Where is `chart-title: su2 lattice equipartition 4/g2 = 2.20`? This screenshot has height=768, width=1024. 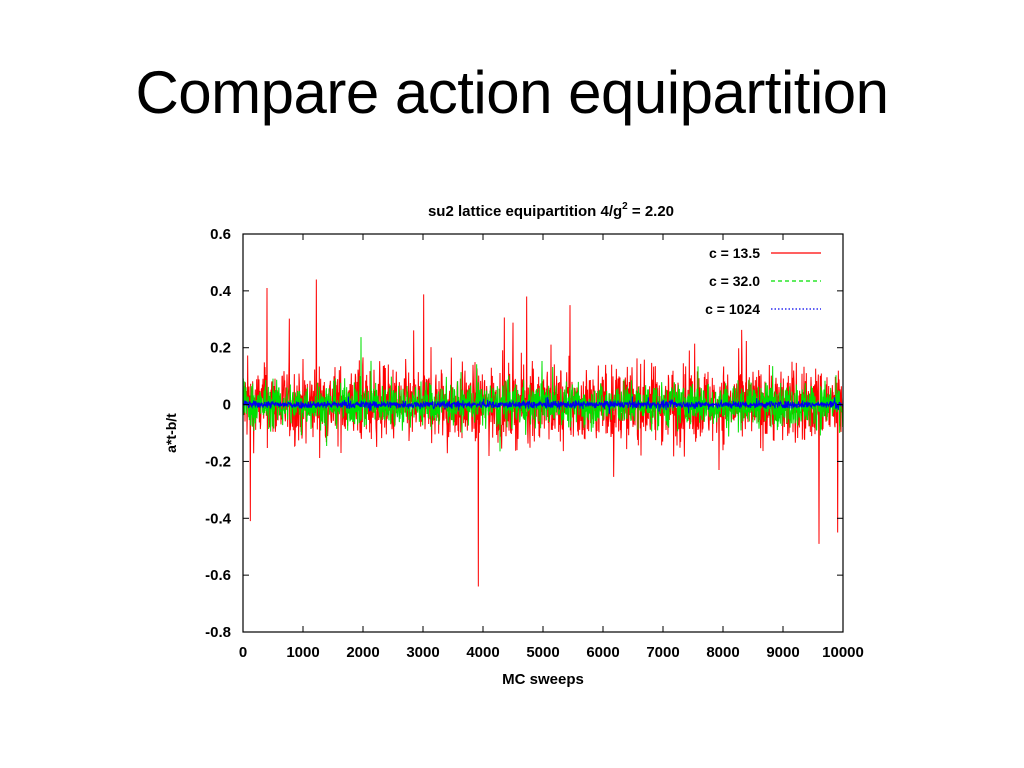 chart-title: su2 lattice equipartition 4/g2 = 2.20 is located at coordinates (551, 210).